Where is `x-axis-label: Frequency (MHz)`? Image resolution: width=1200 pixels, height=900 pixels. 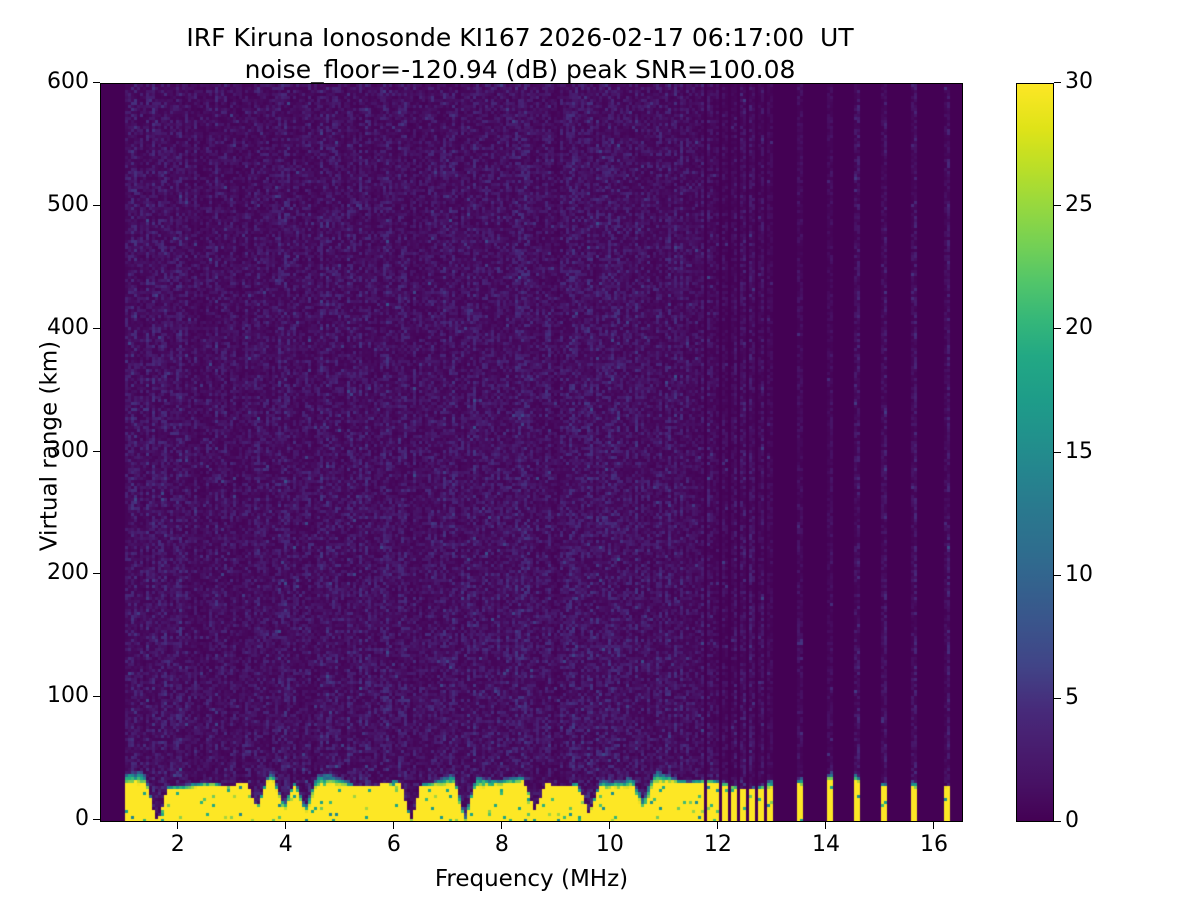
x-axis-label: Frequency (MHz) is located at coordinates (531, 879).